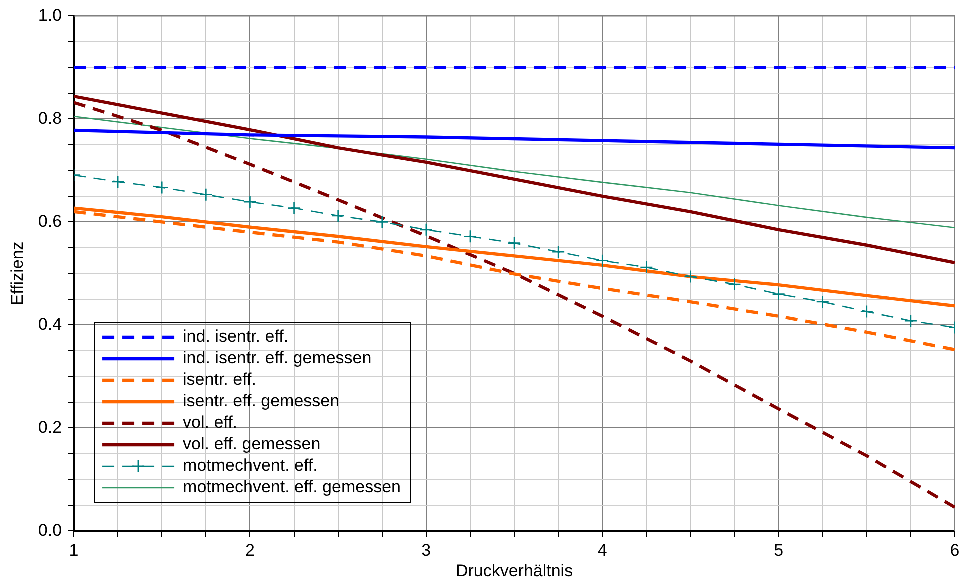  What do you see at coordinates (236, 336) in the screenshot?
I see `legend-label: ind. isentr. eff.` at bounding box center [236, 336].